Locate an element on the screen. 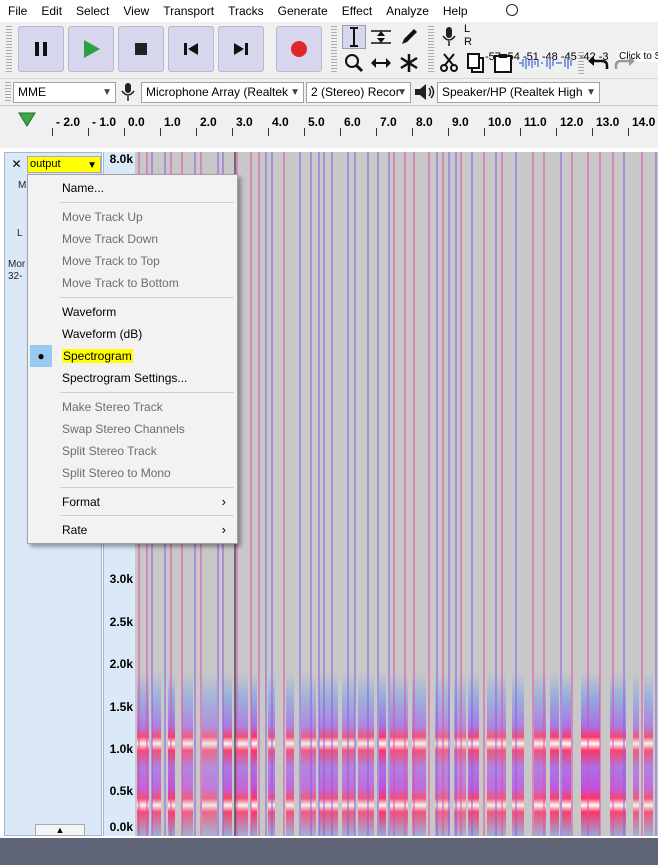 The width and height of the screenshot is (658, 865). time-shift-tool-button is located at coordinates (381, 63).